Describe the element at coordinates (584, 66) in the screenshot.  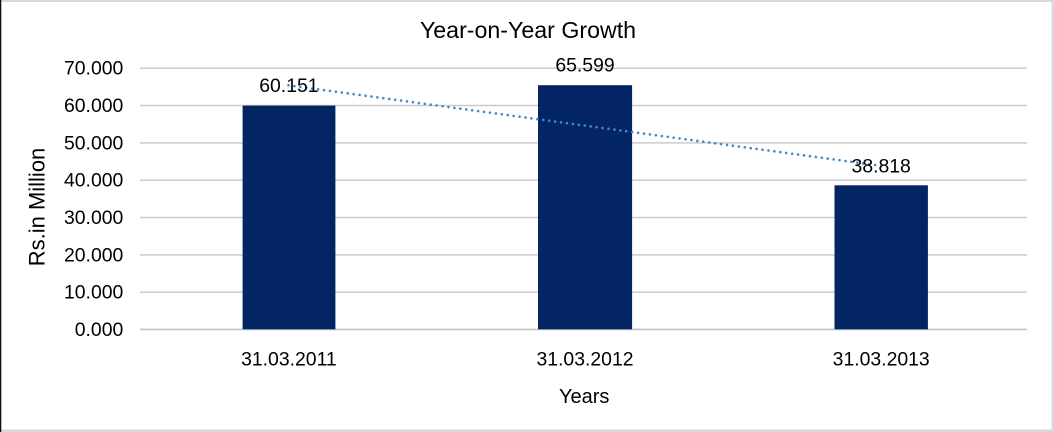
I see `svg-text: 65.599` at that location.